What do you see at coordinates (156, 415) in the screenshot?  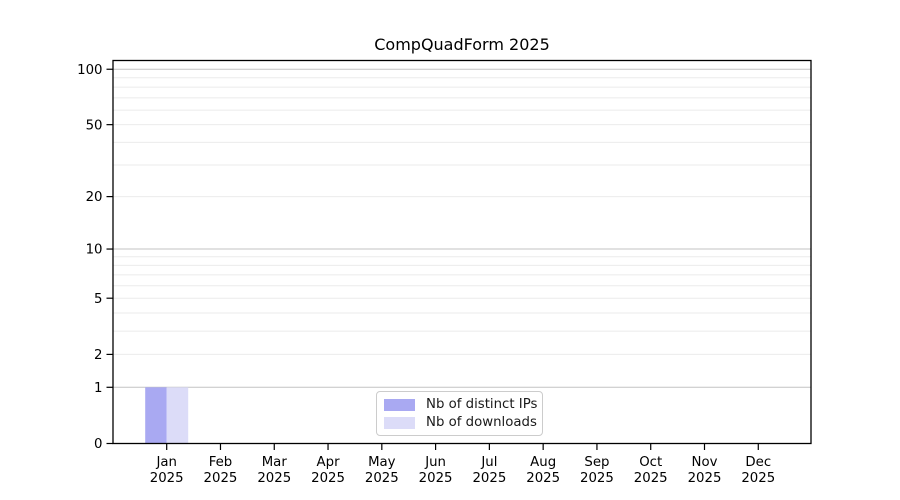 I see `bar-distinct-ips` at bounding box center [156, 415].